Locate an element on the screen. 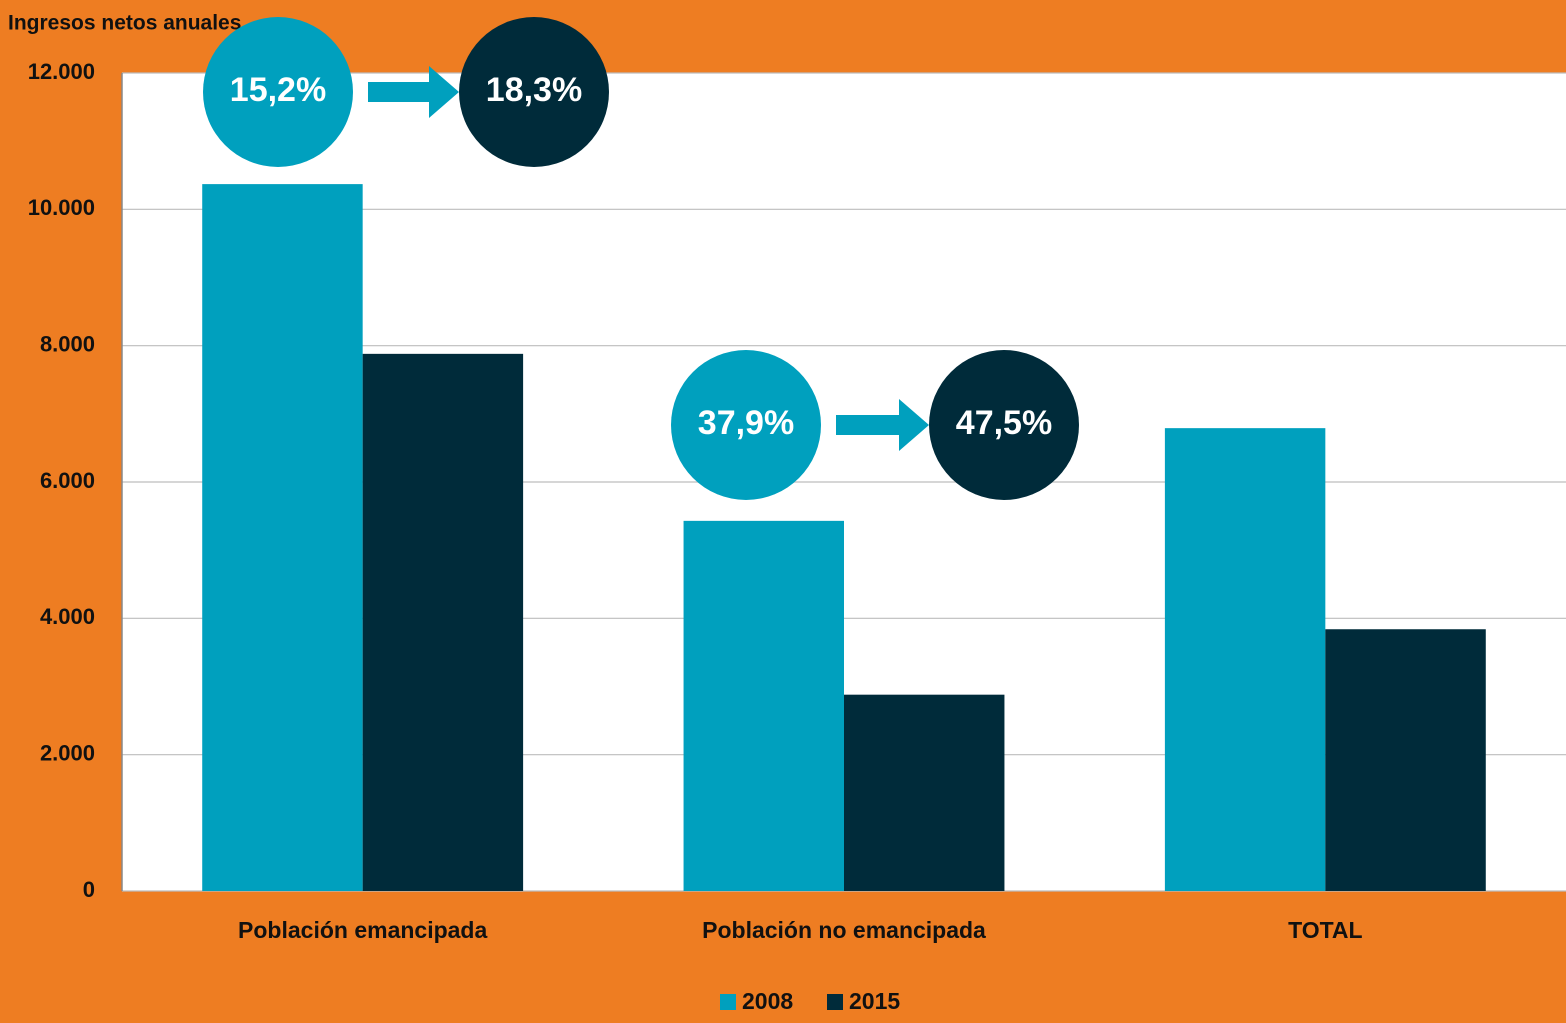 The width and height of the screenshot is (1566, 1023). annotation-label: 47,5% is located at coordinates (1004, 423).